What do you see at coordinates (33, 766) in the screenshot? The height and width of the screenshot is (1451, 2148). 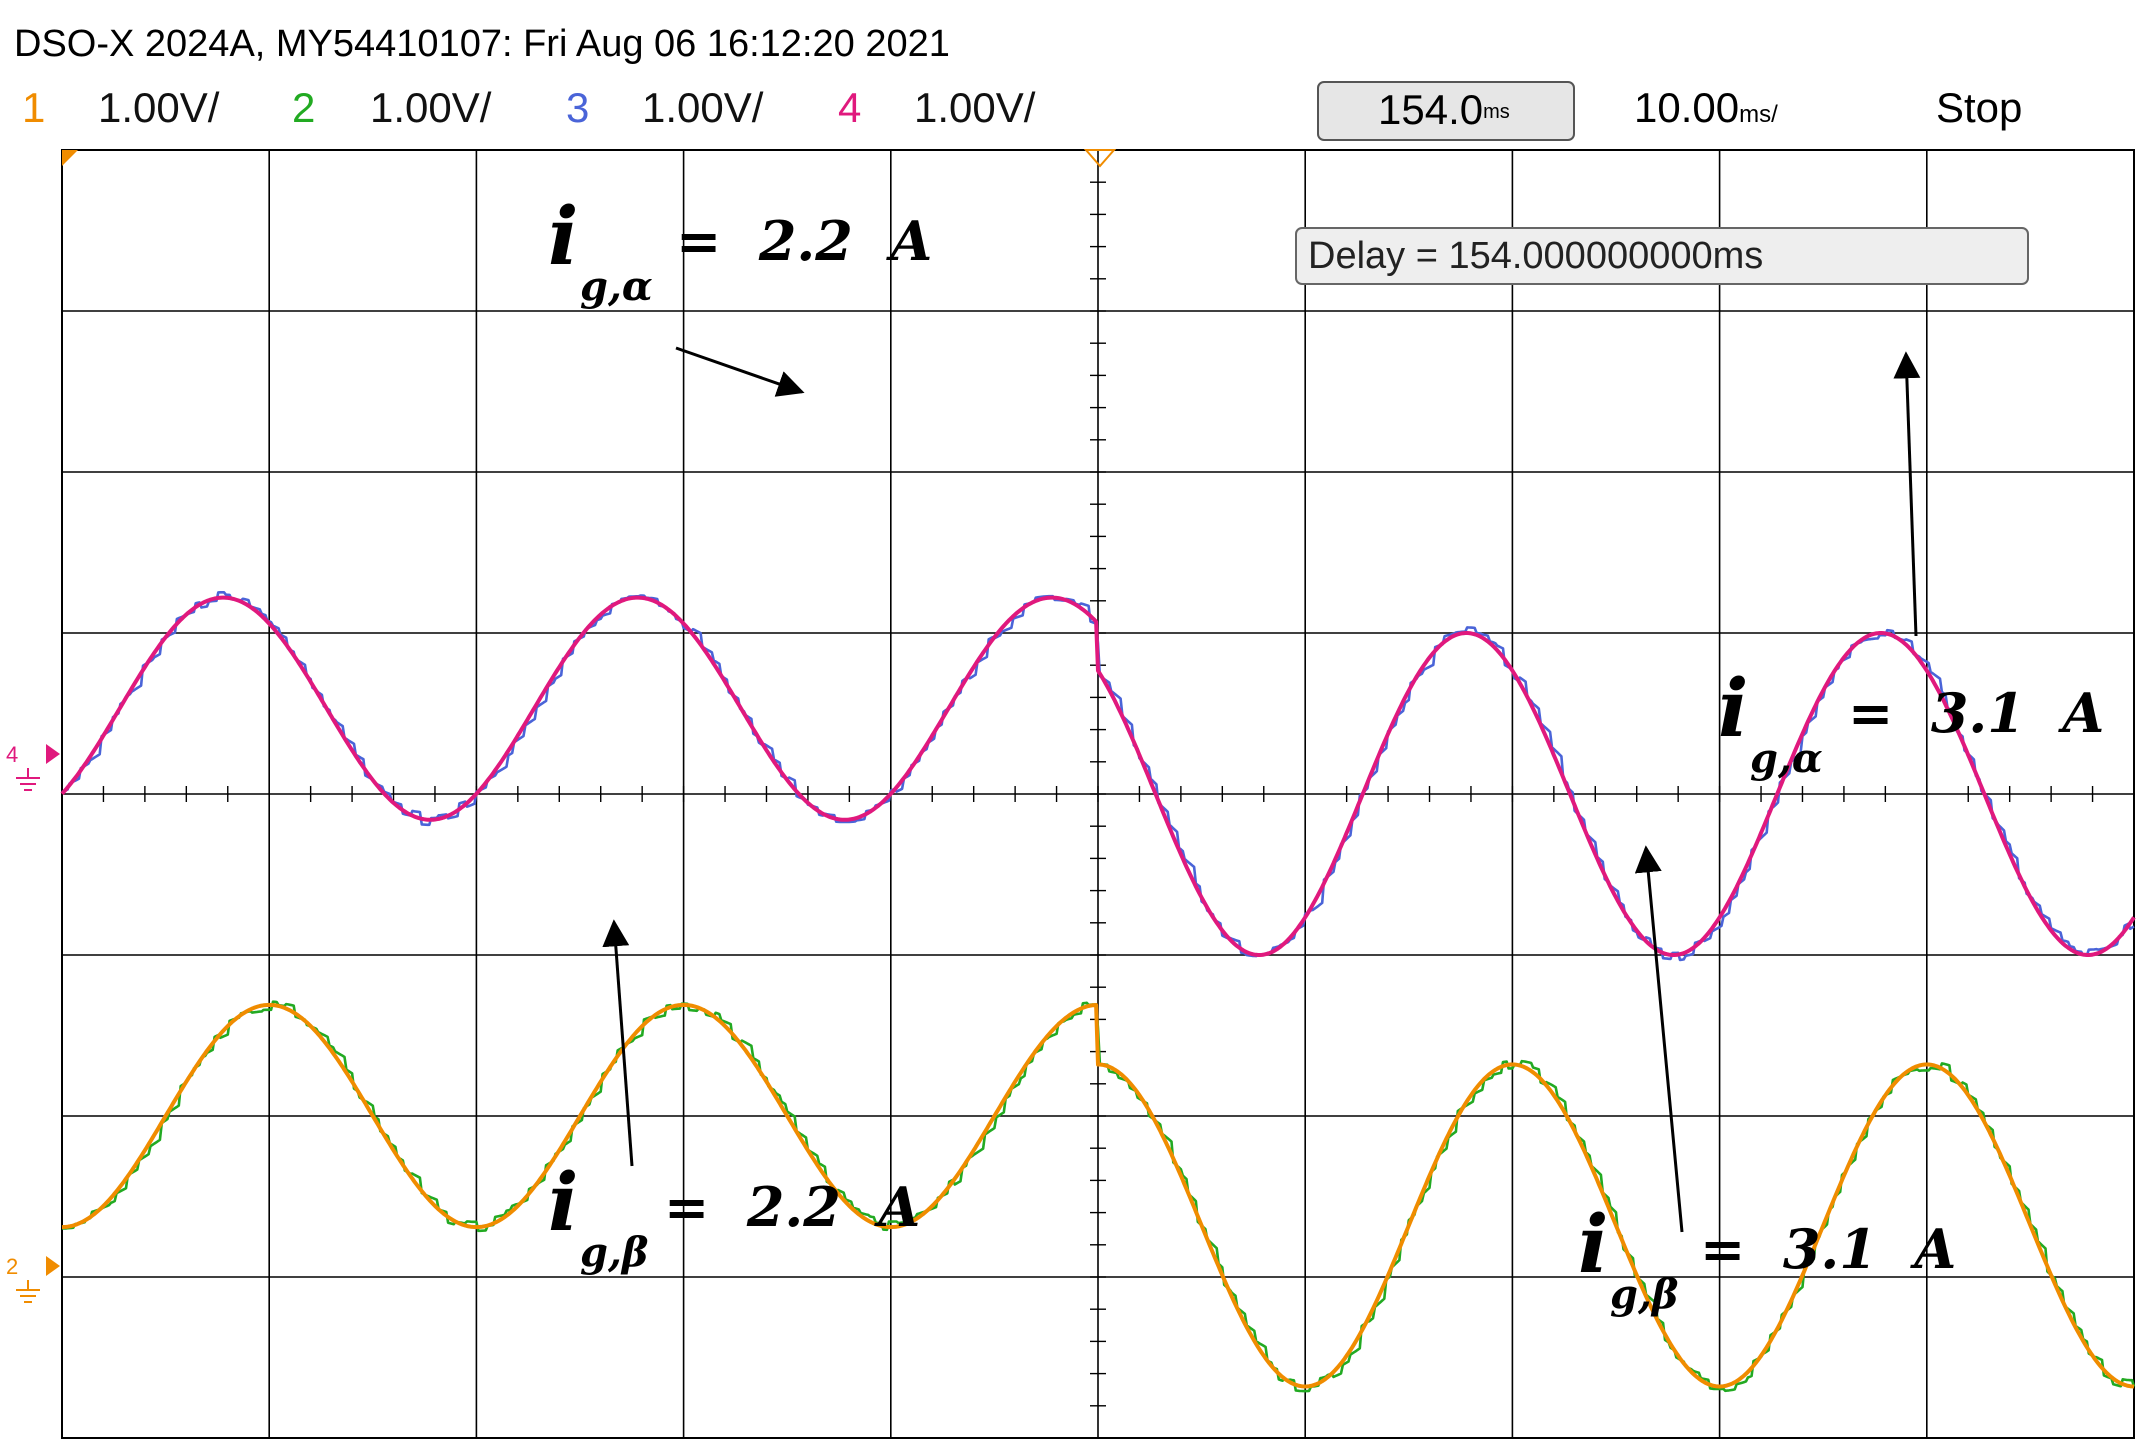 I see `ch4-ground-marker: 4` at bounding box center [33, 766].